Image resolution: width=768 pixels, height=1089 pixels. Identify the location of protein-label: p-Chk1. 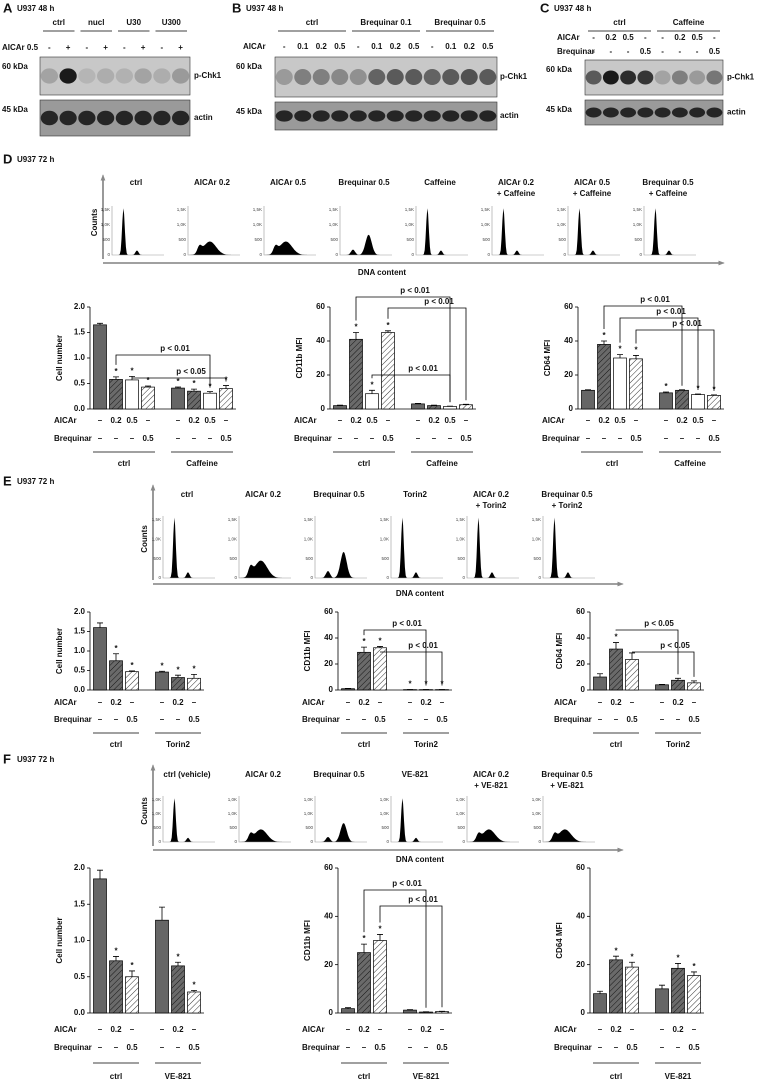
(741, 77).